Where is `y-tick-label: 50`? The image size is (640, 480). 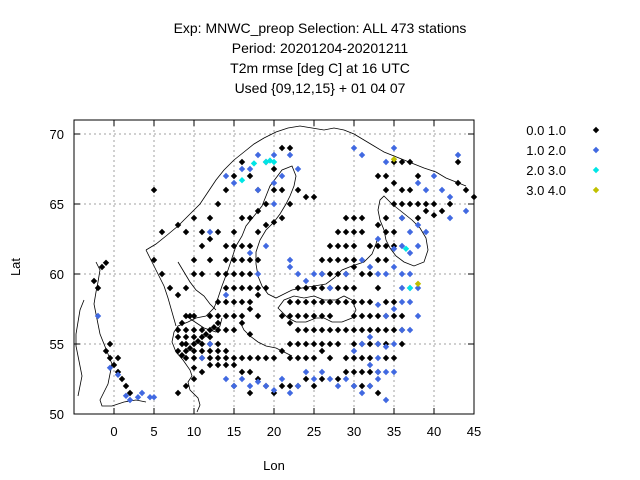 y-tick-label: 50 is located at coordinates (57, 414).